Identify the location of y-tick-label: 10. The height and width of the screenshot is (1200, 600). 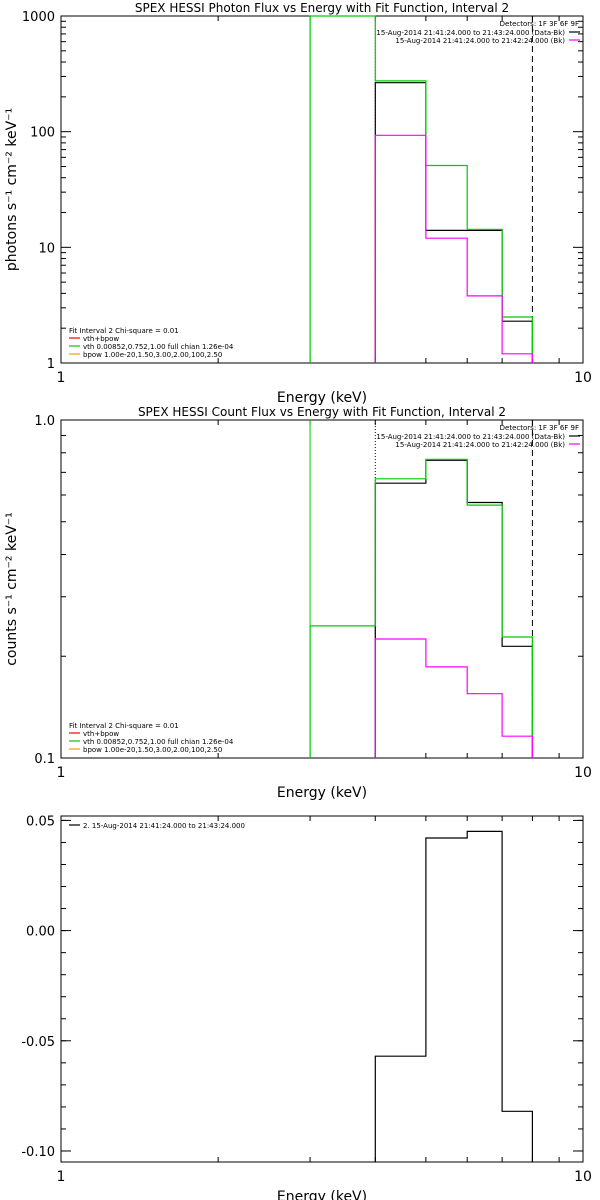
(46, 248).